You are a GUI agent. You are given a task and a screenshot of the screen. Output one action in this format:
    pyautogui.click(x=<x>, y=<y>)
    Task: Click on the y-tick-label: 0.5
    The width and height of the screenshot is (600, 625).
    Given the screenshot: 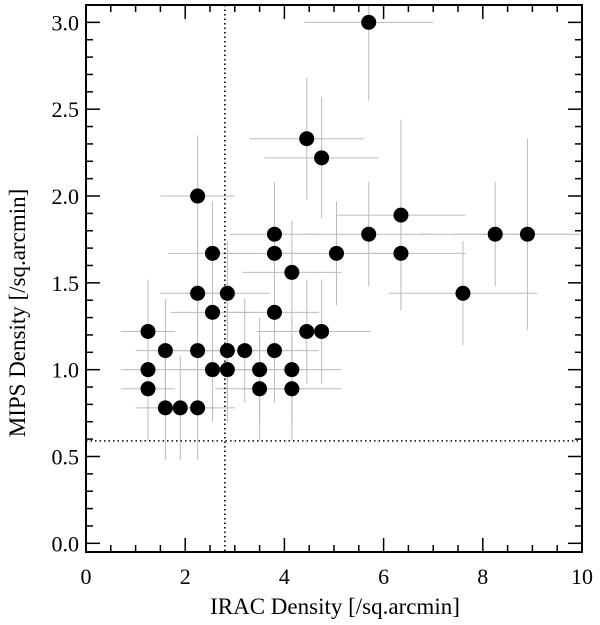 What is the action you would take?
    pyautogui.click(x=66, y=456)
    